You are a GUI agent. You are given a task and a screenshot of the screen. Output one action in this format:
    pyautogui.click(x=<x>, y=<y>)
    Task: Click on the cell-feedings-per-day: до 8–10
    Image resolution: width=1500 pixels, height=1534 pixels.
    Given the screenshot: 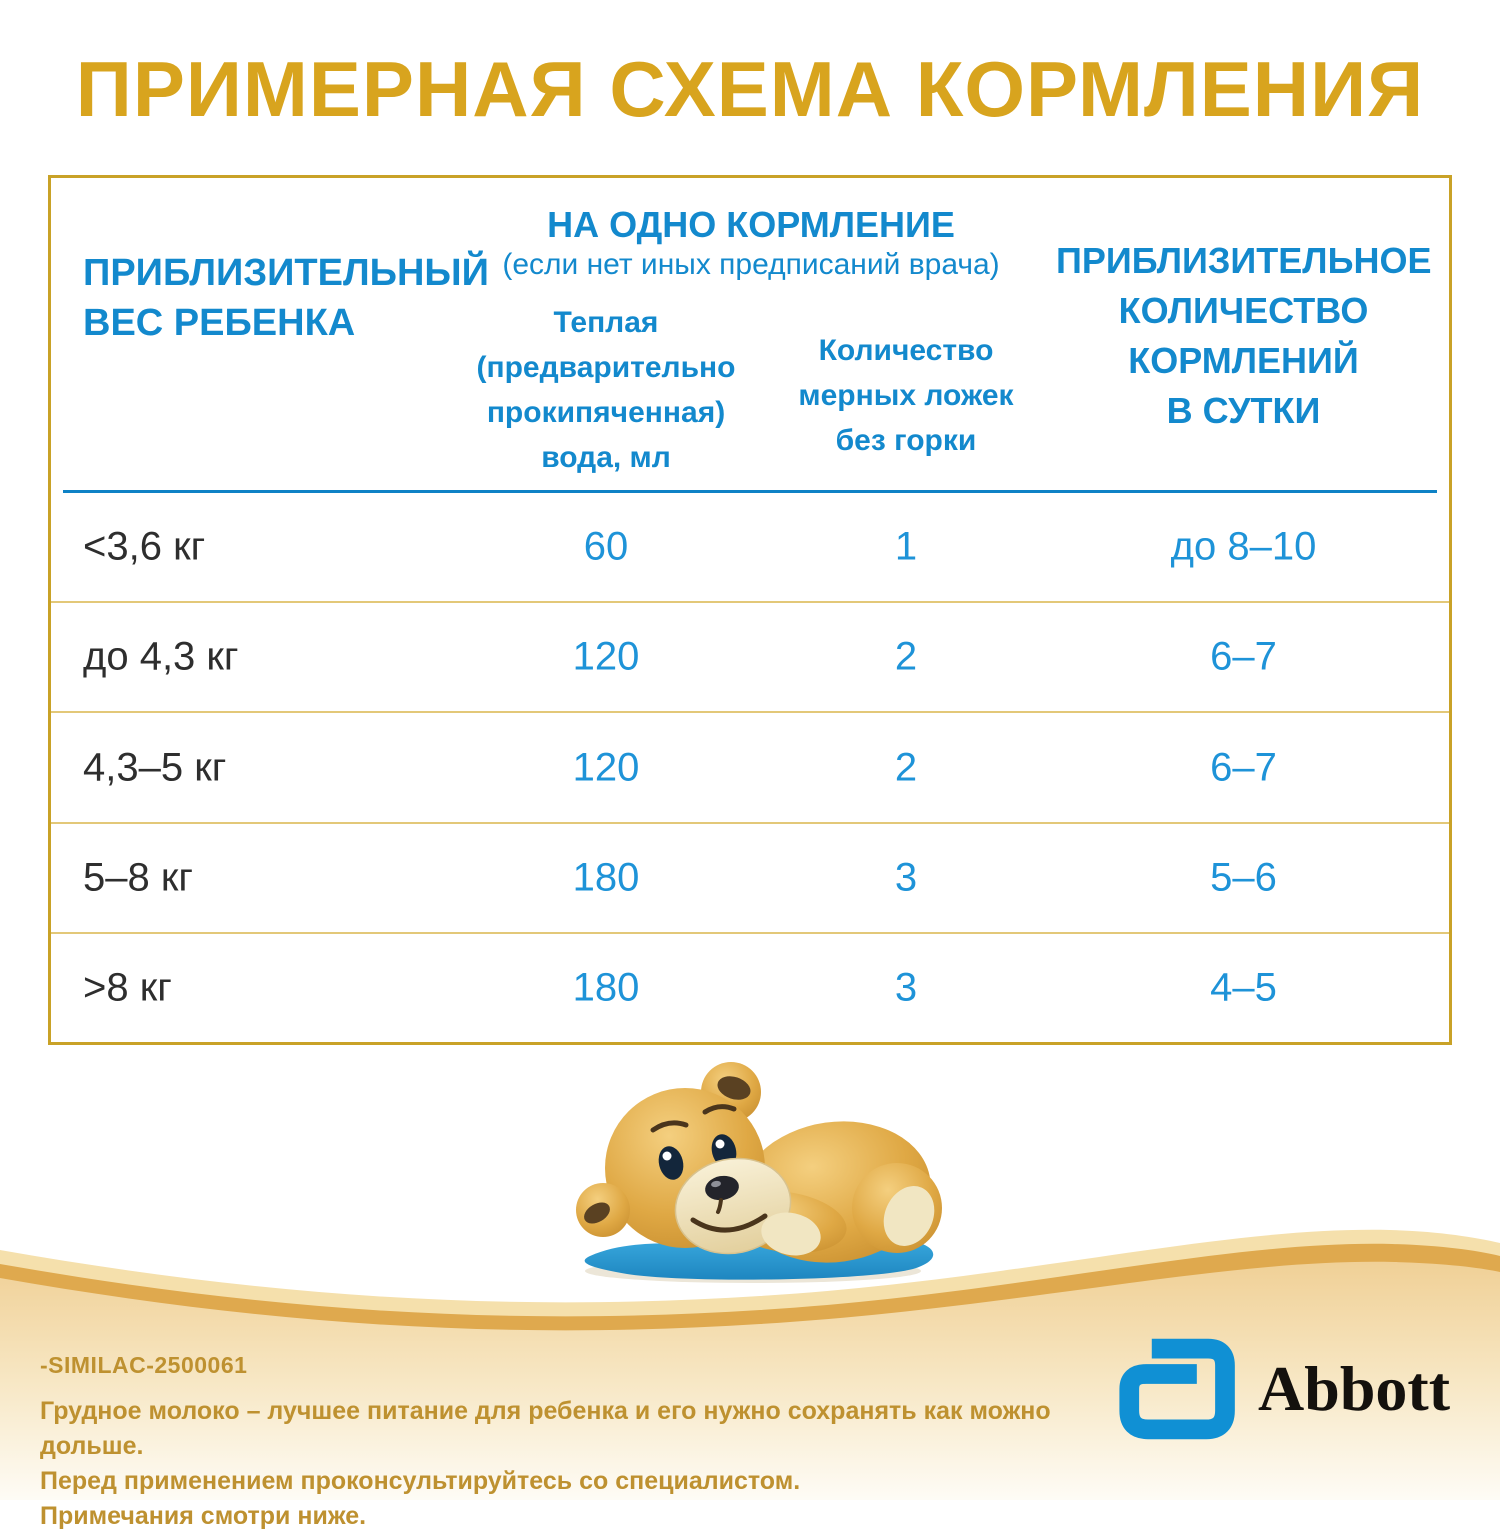 What is the action you would take?
    pyautogui.click(x=1243, y=546)
    